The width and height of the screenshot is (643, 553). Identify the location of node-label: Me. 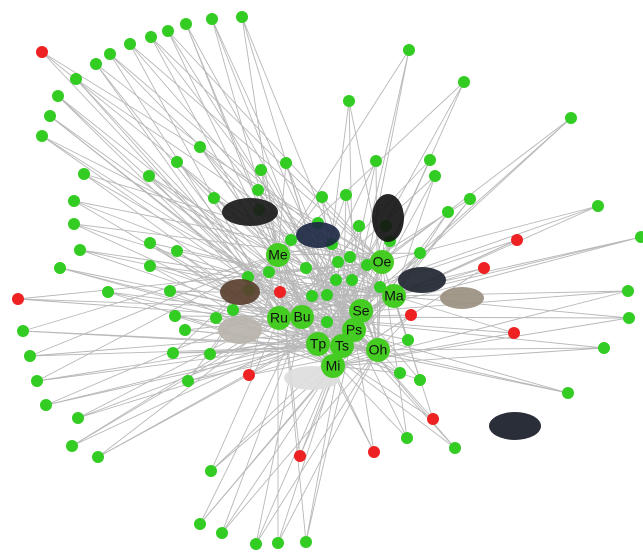
(278, 255).